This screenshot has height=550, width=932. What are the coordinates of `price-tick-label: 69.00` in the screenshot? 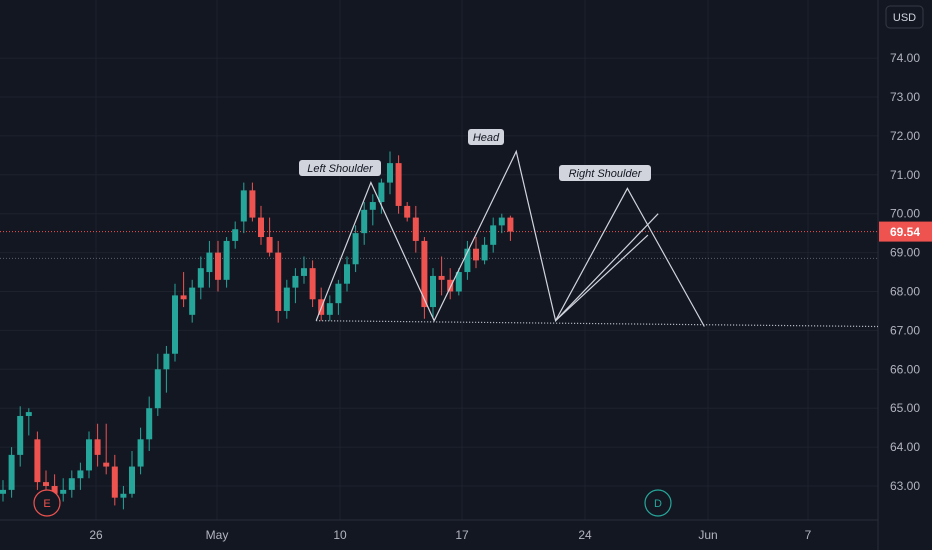 It's located at (905, 253).